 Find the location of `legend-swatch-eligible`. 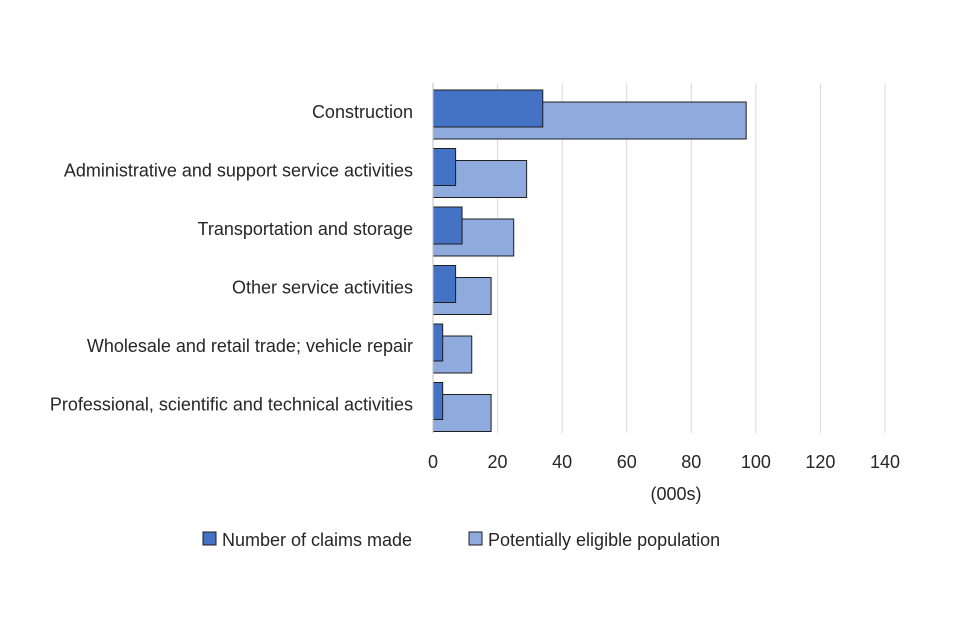

legend-swatch-eligible is located at coordinates (475, 538).